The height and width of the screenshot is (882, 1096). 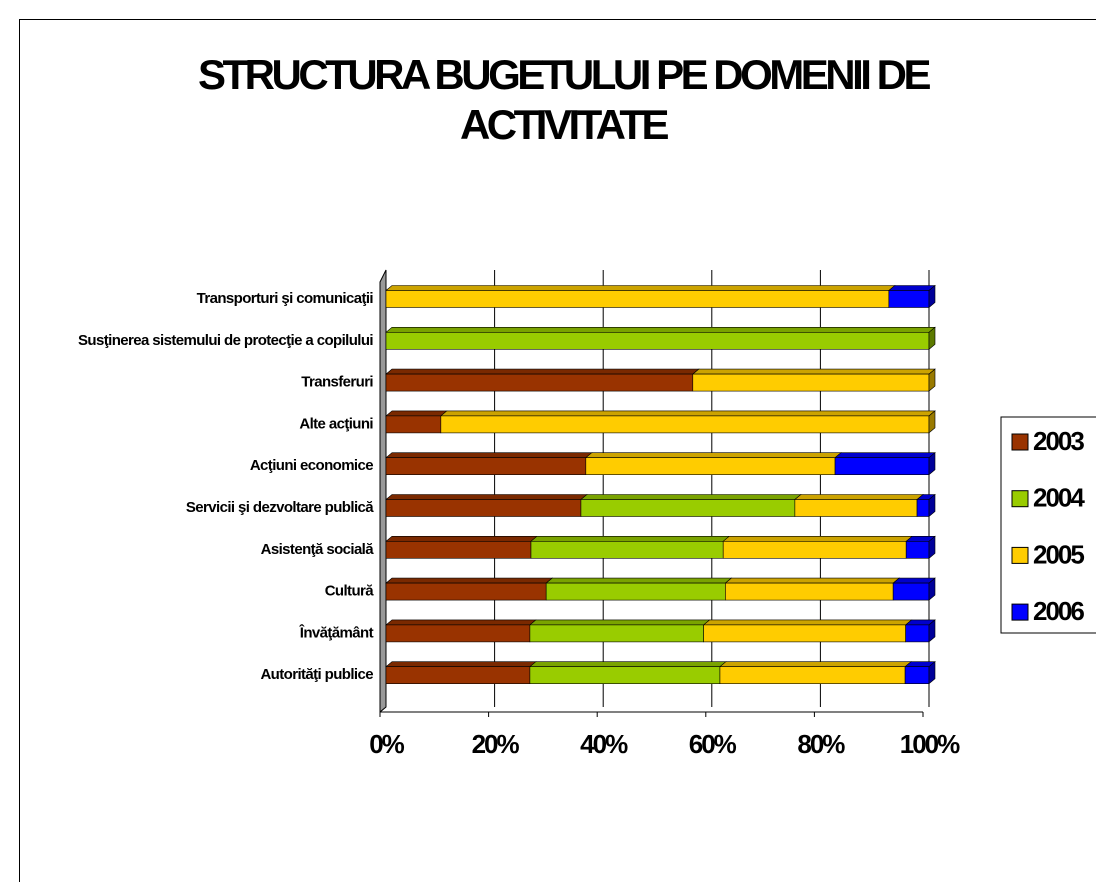 I want to click on category-label: Transporturi şi comunicaţii, so click(x=285, y=298).